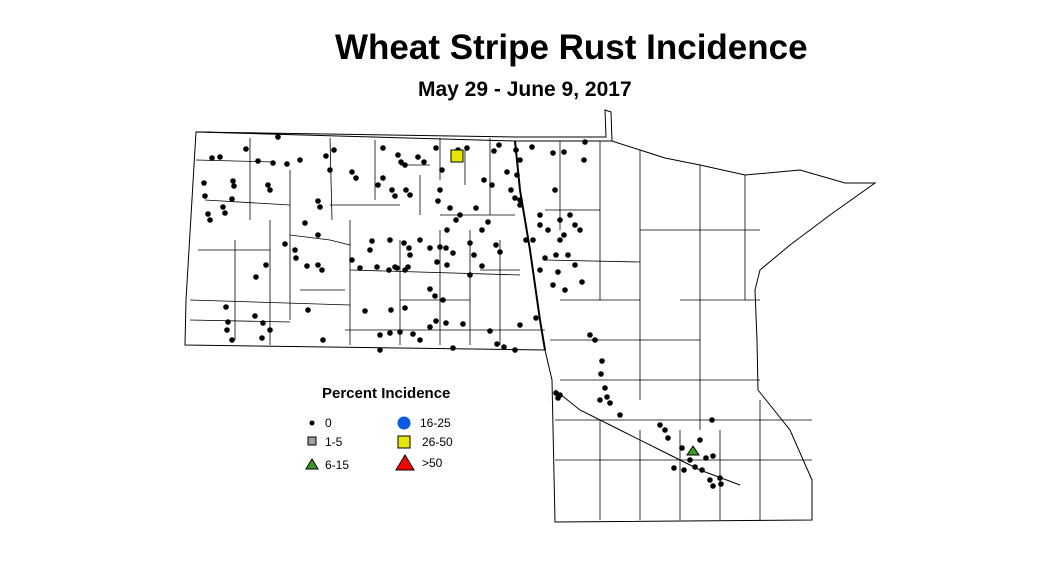 The height and width of the screenshot is (562, 1057). Describe the element at coordinates (647, 437) in the screenshot. I see `minnesota-river` at that location.